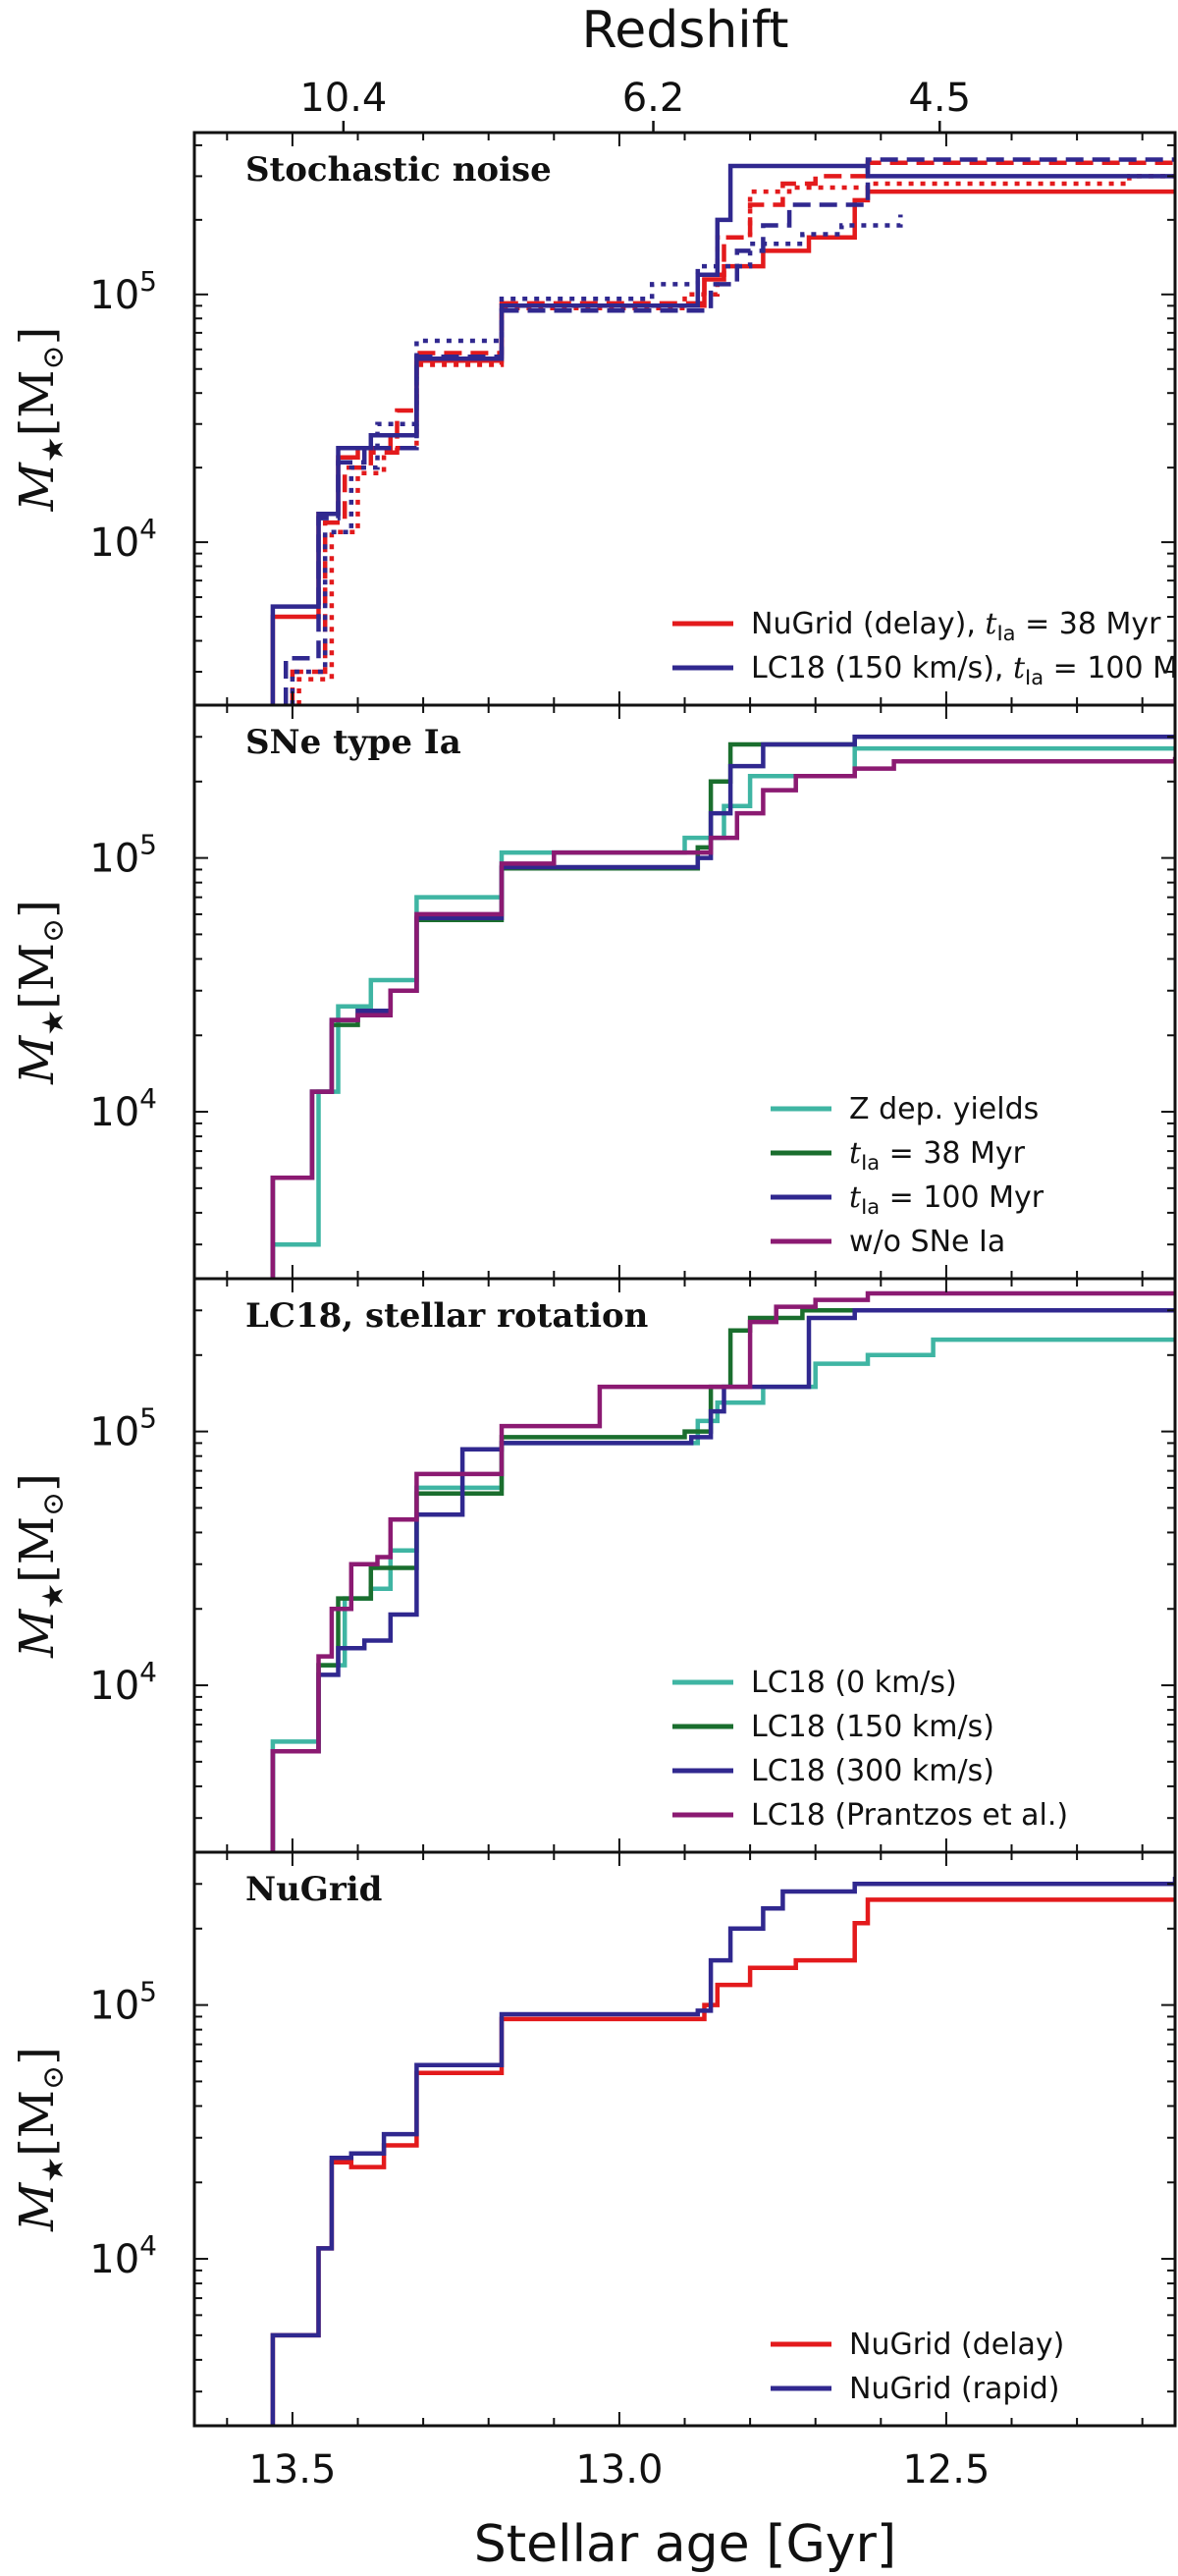 The image size is (1178, 2576). I want to click on legend: NuGrid (delay) NuGrid (rapid), so click(917, 2367).